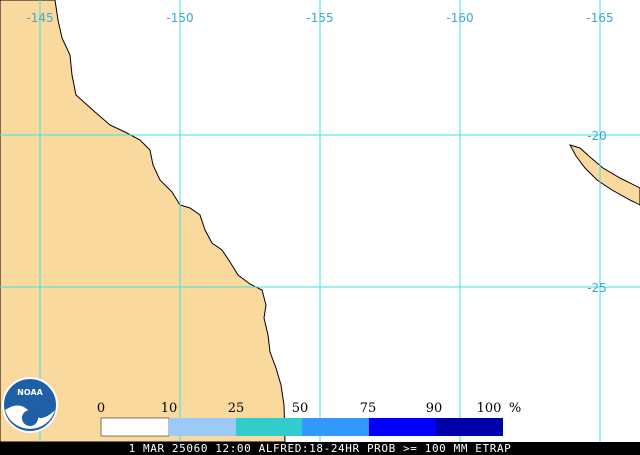 The height and width of the screenshot is (455, 640). What do you see at coordinates (300, 408) in the screenshot?
I see `legend-label: 50` at bounding box center [300, 408].